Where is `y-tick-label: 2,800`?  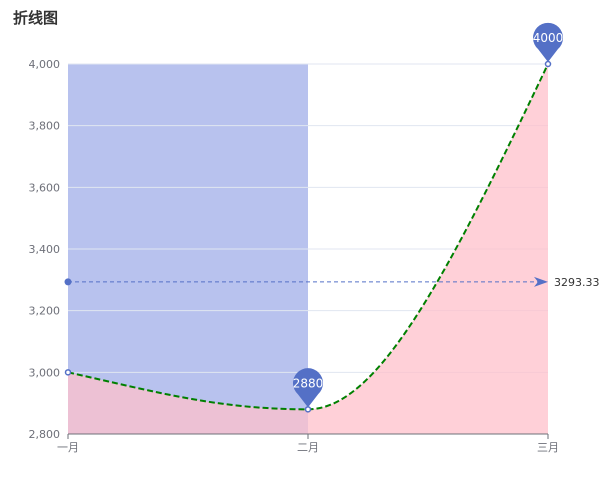 y-tick-label: 2,800 is located at coordinates (45, 434).